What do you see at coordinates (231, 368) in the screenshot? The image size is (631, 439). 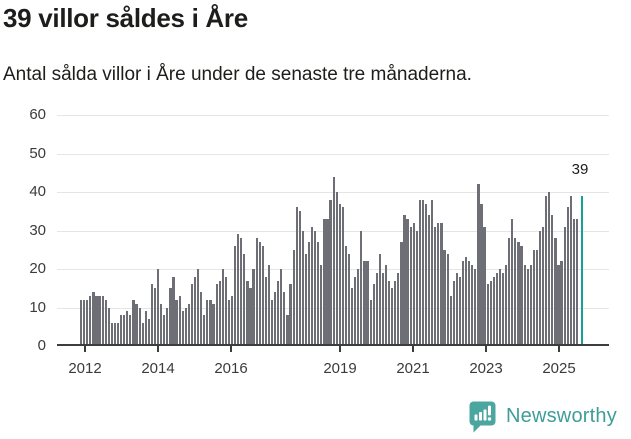 I see `x-tick-label-2016: 2016` at bounding box center [231, 368].